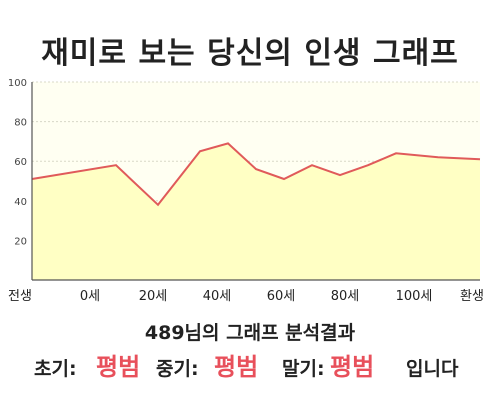 This screenshot has height=400, width=500. What do you see at coordinates (236, 367) in the screenshot?
I see `mid-value: 평범` at bounding box center [236, 367].